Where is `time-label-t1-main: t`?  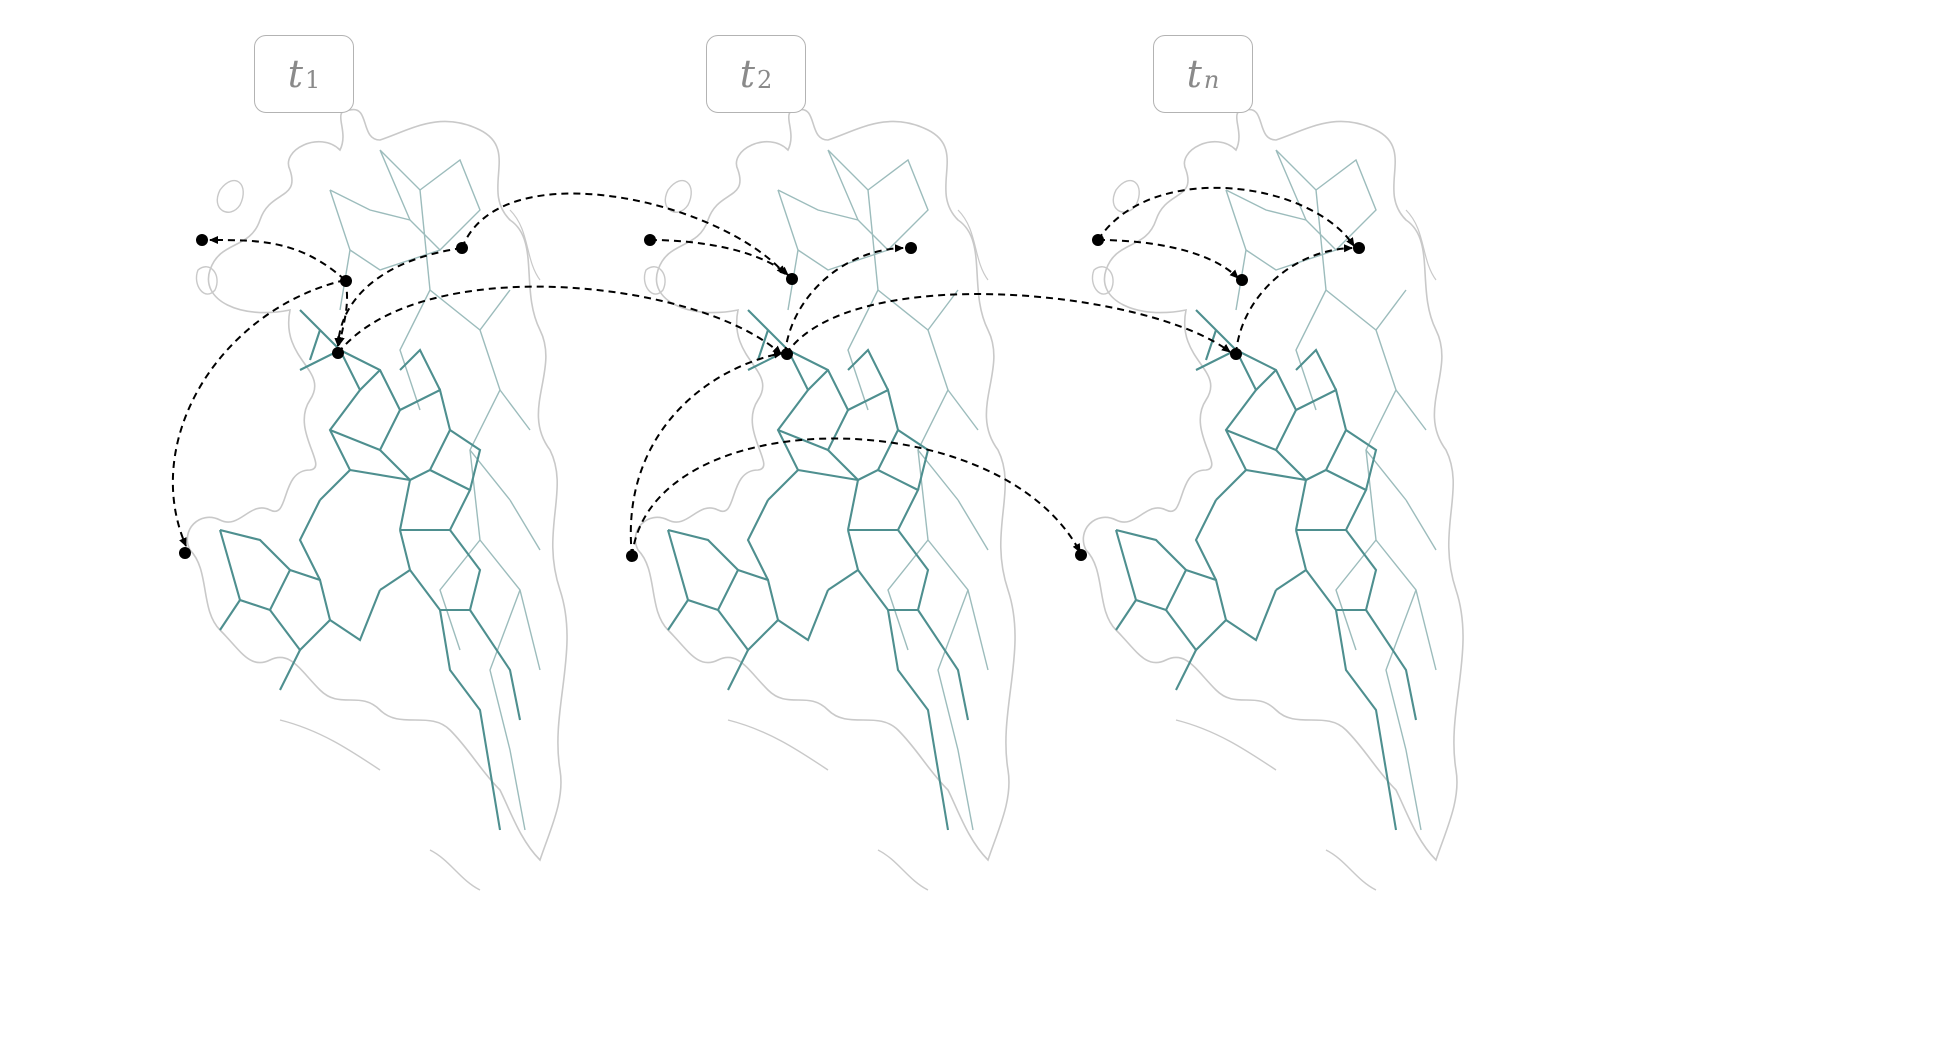 time-label-t1-main: t is located at coordinates (295, 74).